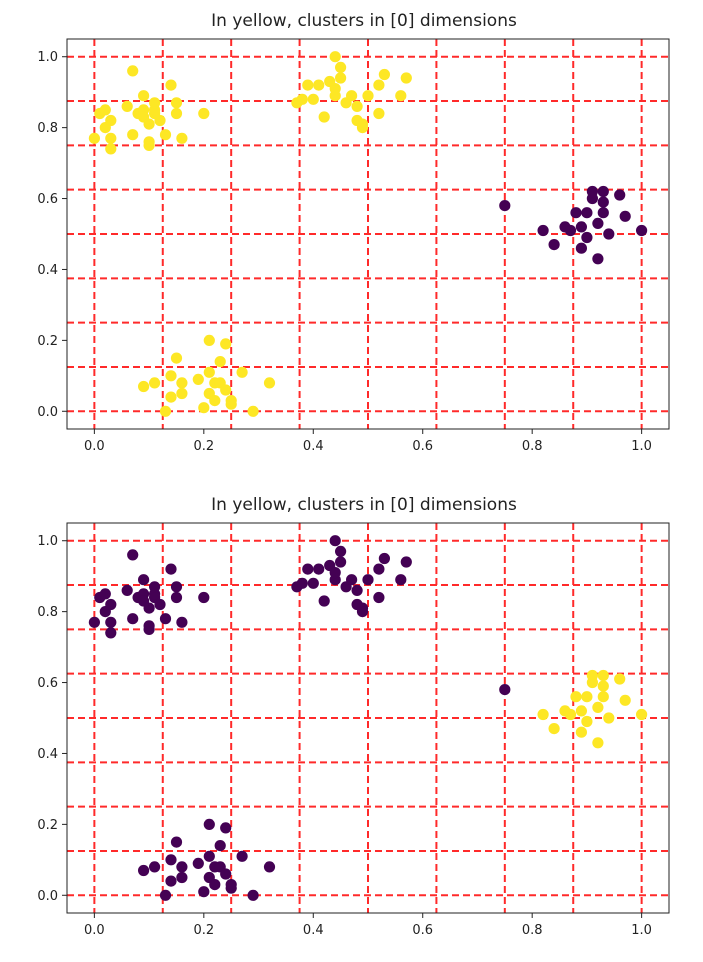  Describe the element at coordinates (47, 896) in the screenshot. I see `y-tick-label: 0.0` at that location.